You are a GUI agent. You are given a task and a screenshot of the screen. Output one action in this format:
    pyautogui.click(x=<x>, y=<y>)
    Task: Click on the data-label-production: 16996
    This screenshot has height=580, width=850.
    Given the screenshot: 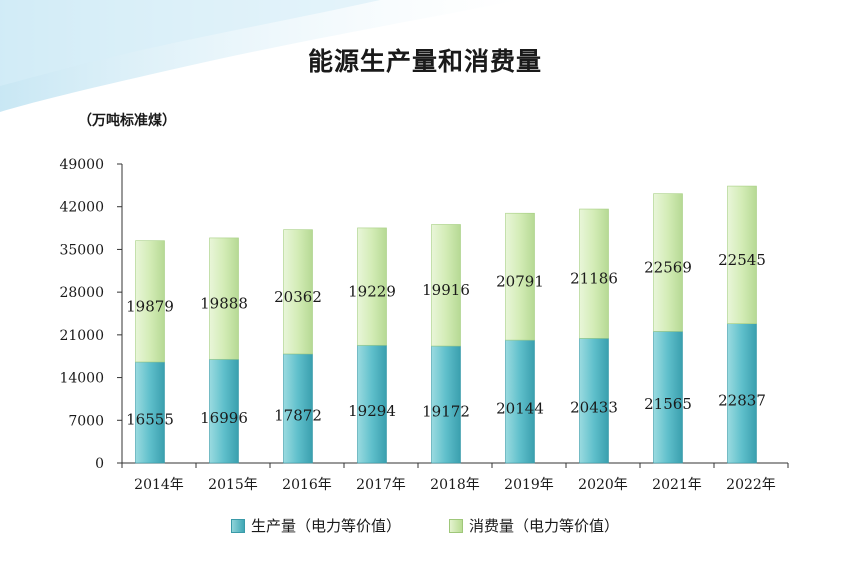 What is the action you would take?
    pyautogui.click(x=224, y=418)
    